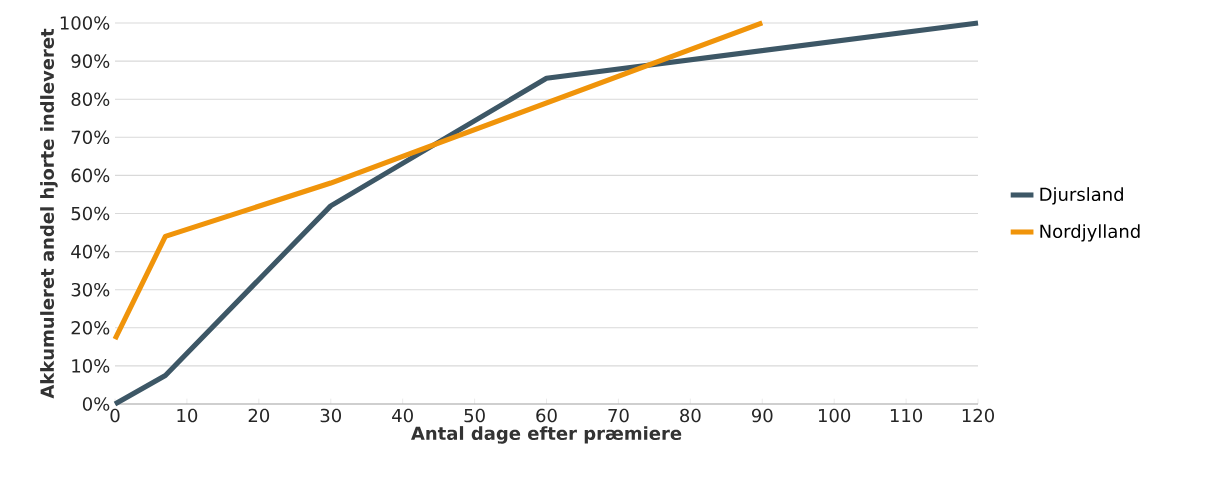 Image resolution: width=1212 pixels, height=482 pixels. I want to click on y-tick-label: 30%, so click(90, 289).